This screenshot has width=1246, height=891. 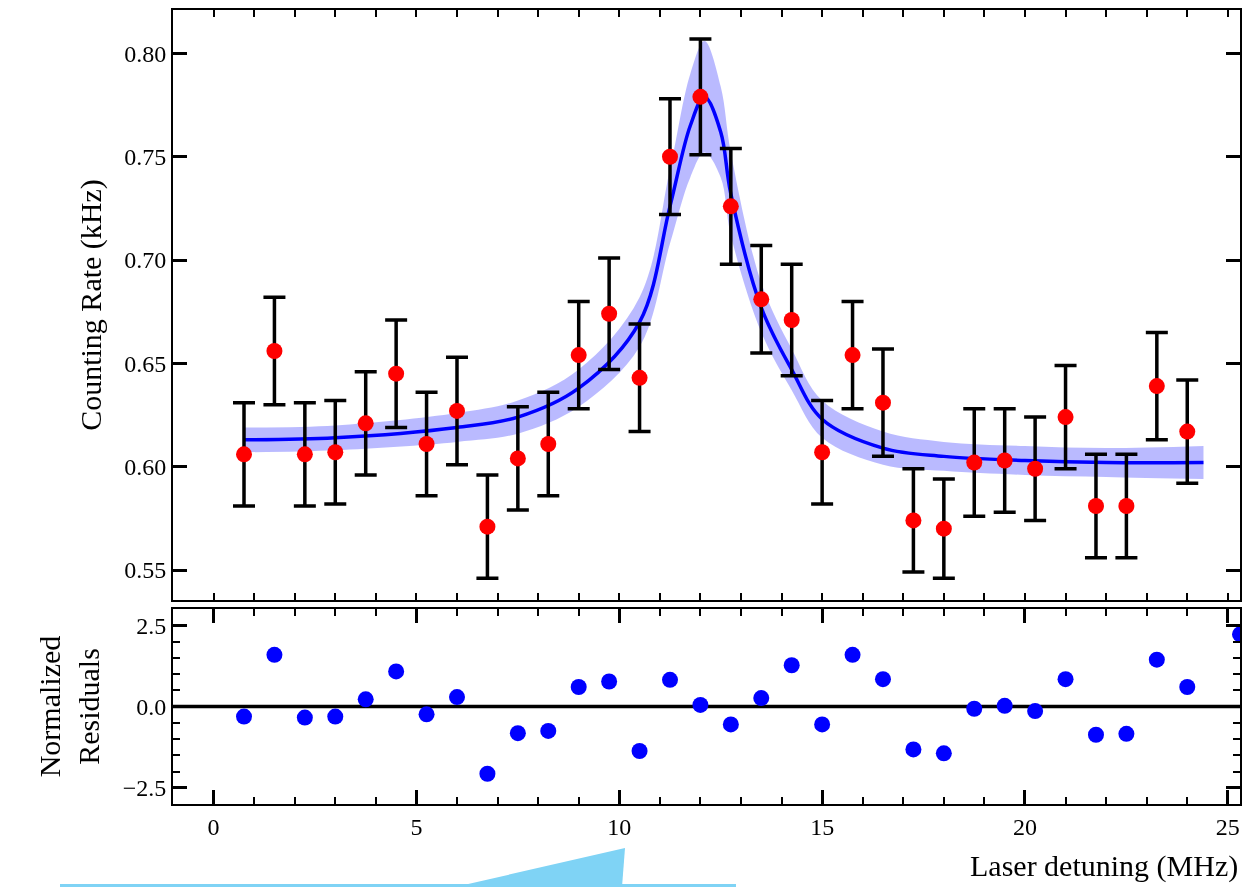 What do you see at coordinates (213, 826) in the screenshot?
I see `x-tick-label: 0` at bounding box center [213, 826].